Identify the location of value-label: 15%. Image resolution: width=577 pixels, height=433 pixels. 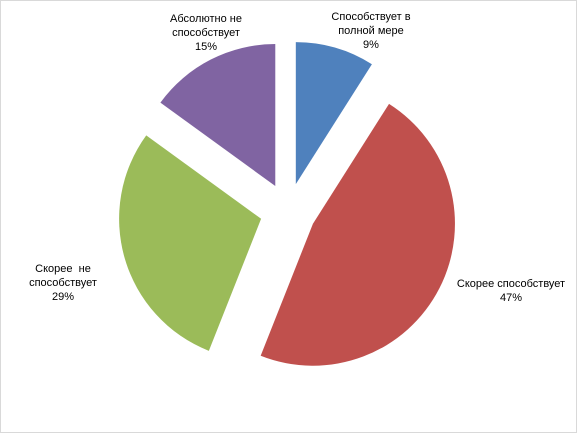
(206, 47).